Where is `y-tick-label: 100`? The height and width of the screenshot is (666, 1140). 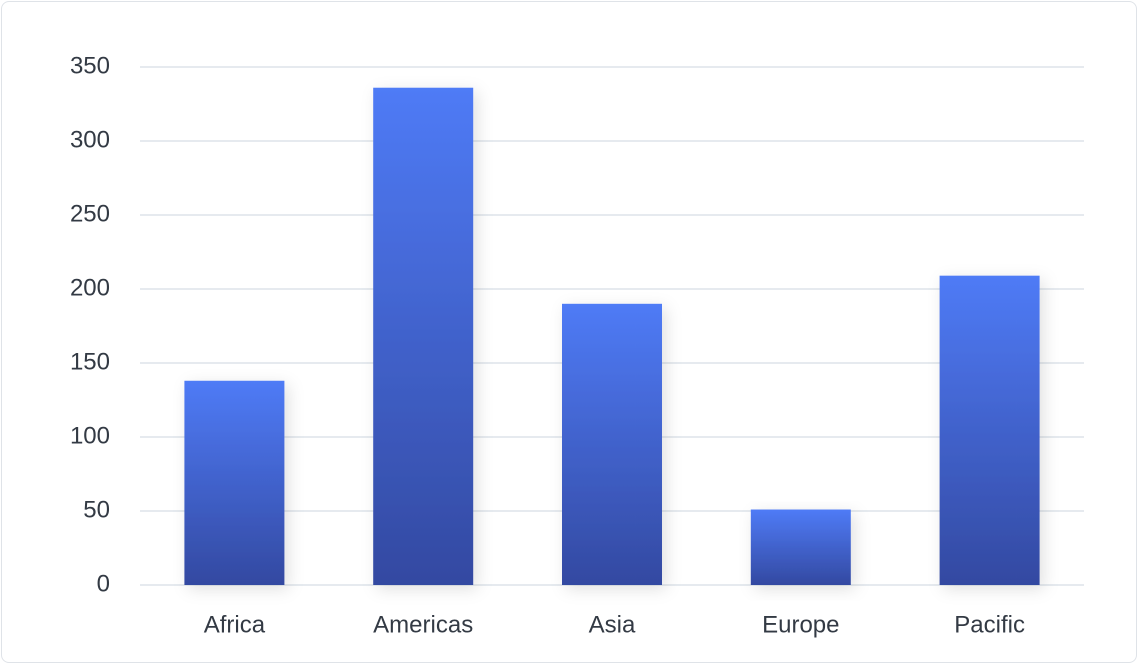
y-tick-label: 100 is located at coordinates (90, 435).